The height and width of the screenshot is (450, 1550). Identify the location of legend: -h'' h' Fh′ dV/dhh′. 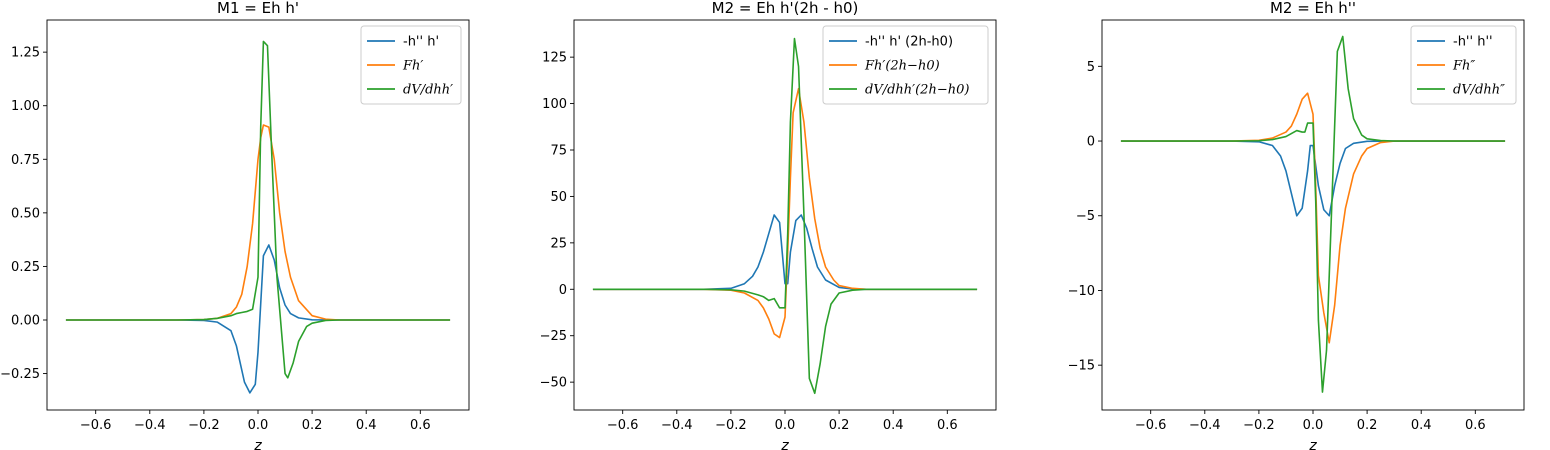
(411, 65).